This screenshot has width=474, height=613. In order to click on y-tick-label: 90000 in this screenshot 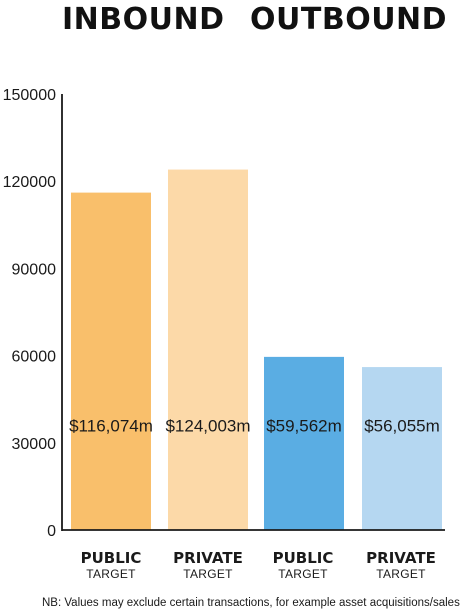, I will do `click(34, 269)`.